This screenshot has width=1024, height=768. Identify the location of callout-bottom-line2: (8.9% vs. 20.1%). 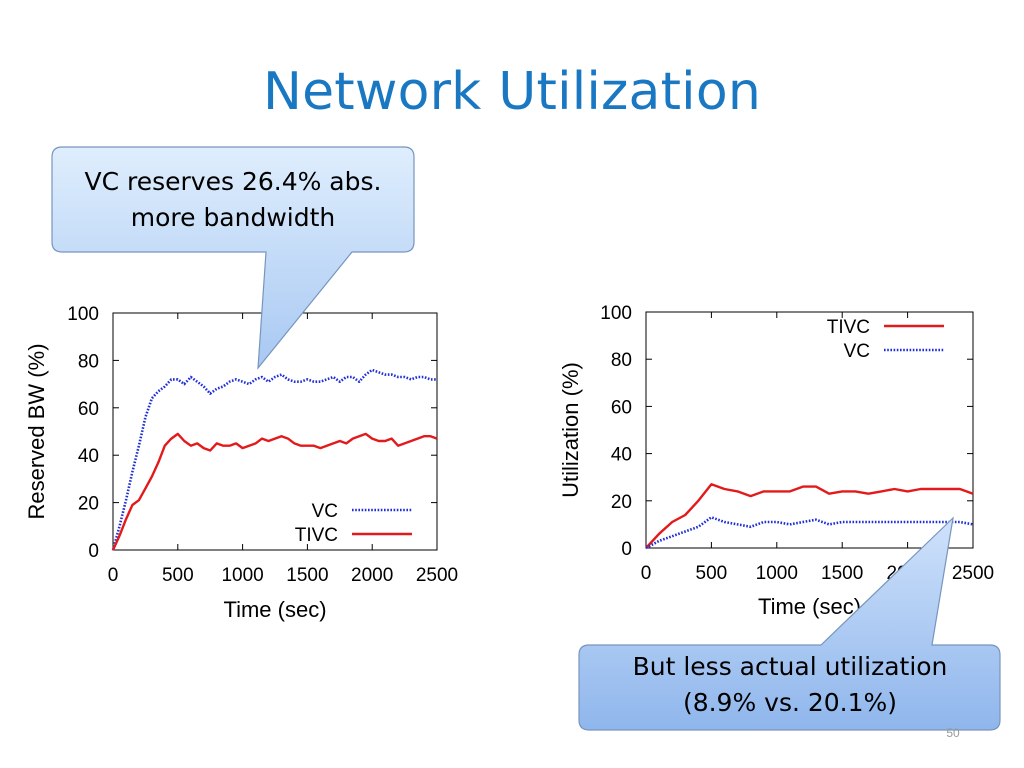
(790, 702).